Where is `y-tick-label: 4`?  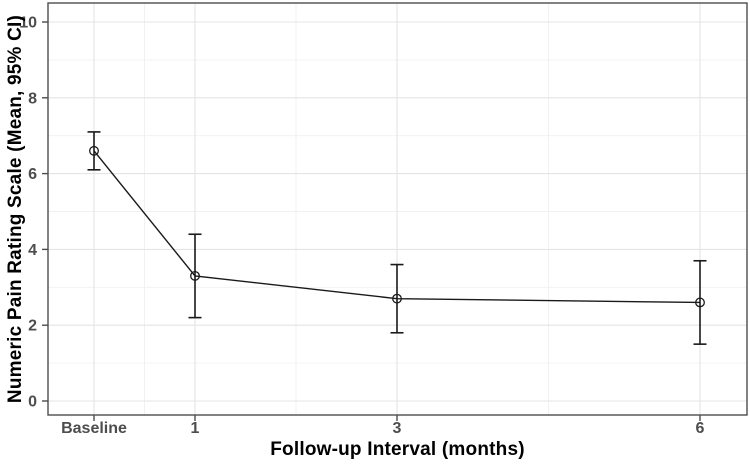
y-tick-label: 4 is located at coordinates (32, 250).